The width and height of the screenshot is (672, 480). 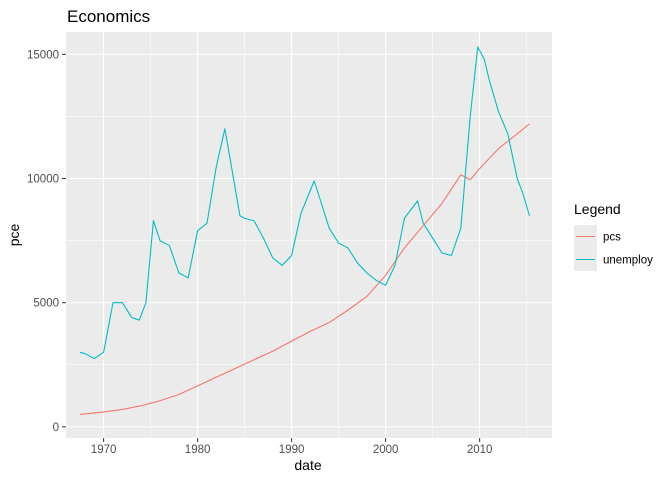 I want to click on chart-title: Economics, so click(x=108, y=16).